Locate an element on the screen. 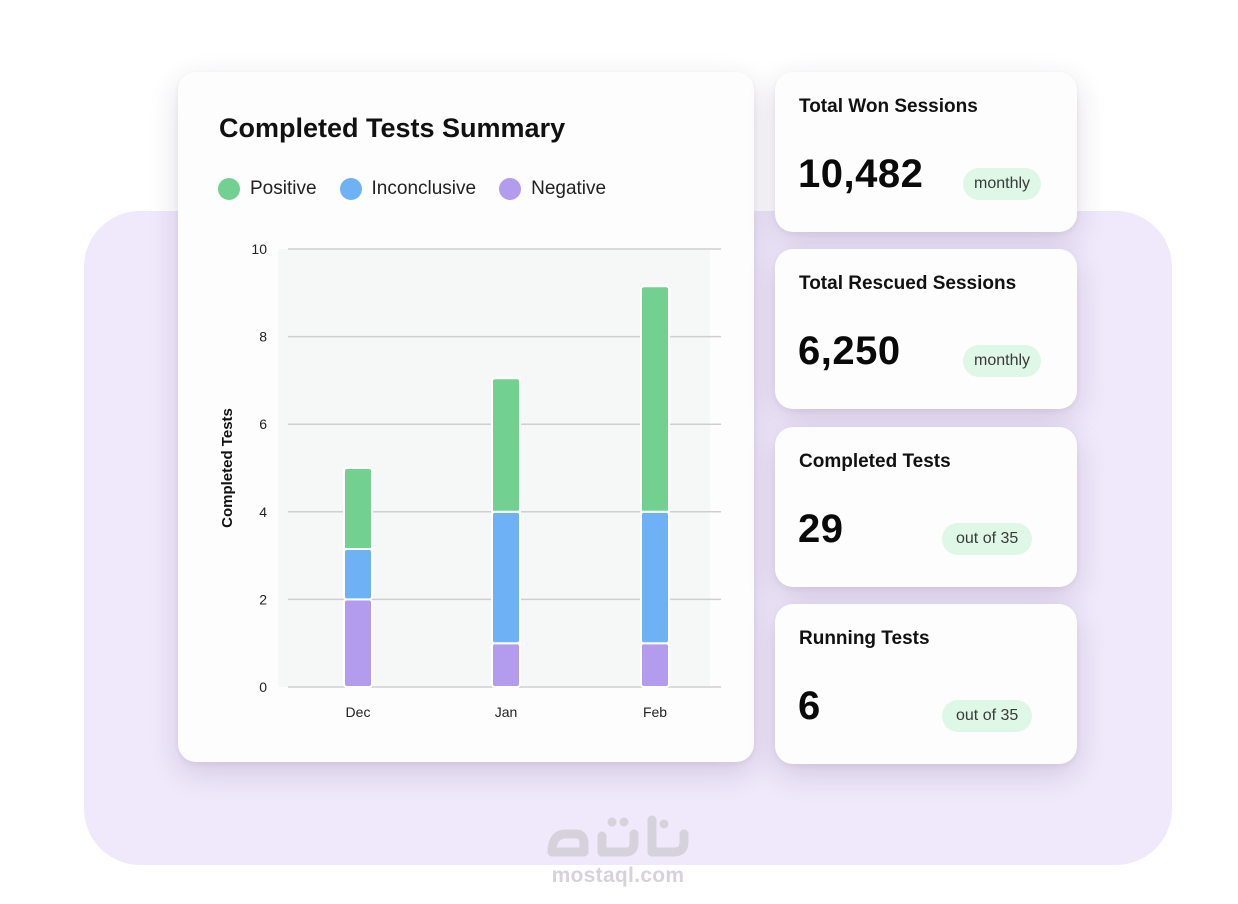  stat-title: Running Tests is located at coordinates (864, 638).